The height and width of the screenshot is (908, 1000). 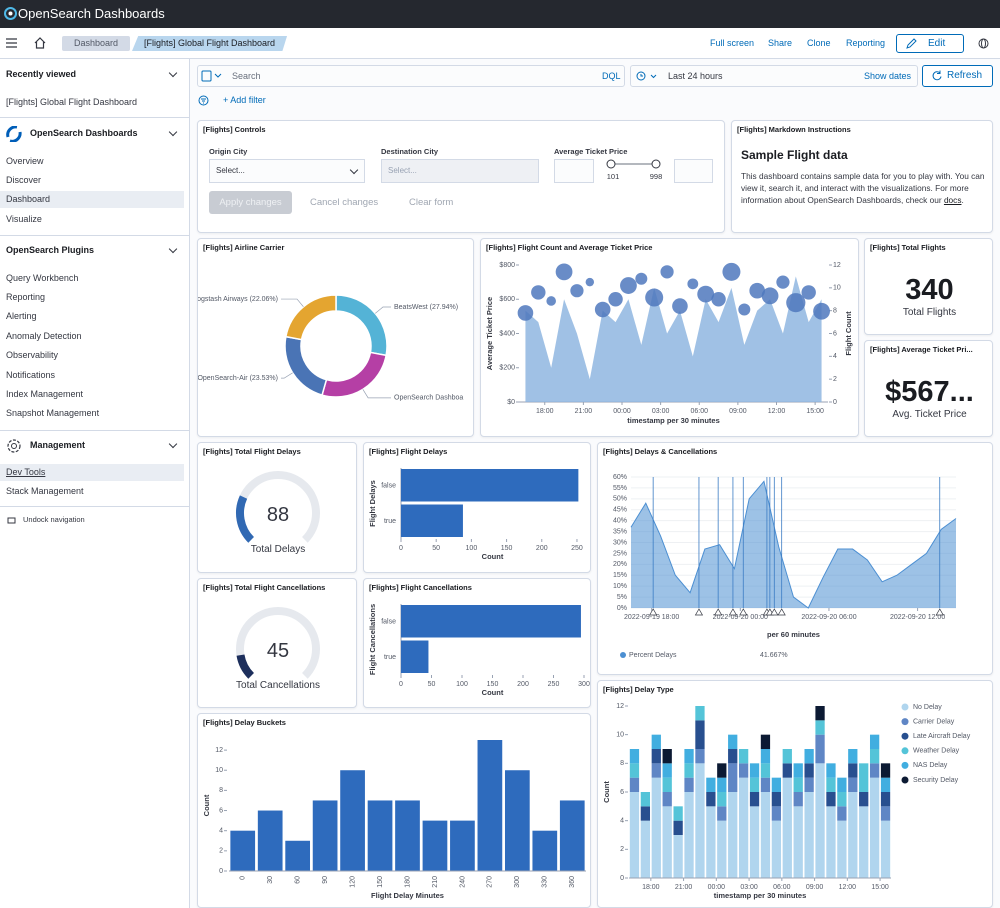 What do you see at coordinates (411, 76) in the screenshot?
I see `search-bar` at bounding box center [411, 76].